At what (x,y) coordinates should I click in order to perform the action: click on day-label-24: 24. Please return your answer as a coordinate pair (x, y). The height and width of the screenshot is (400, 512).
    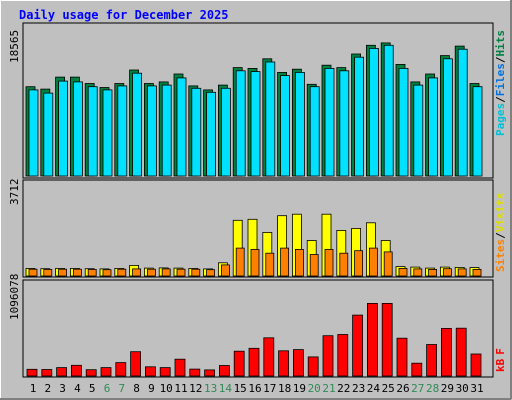
    Looking at the image, I should click on (374, 388).